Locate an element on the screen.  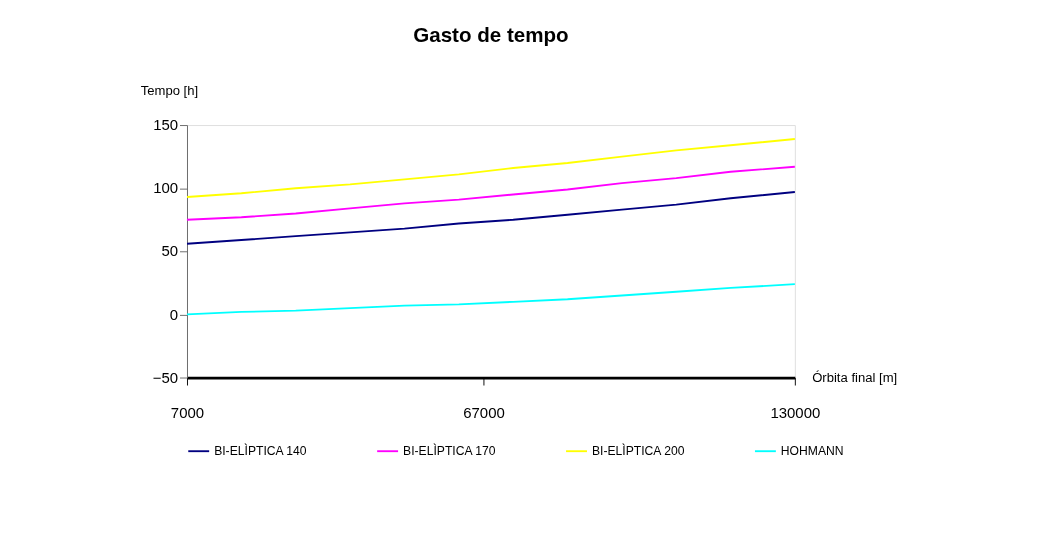
legend-label: BI-ELÌPTICA 200 is located at coordinates (638, 450).